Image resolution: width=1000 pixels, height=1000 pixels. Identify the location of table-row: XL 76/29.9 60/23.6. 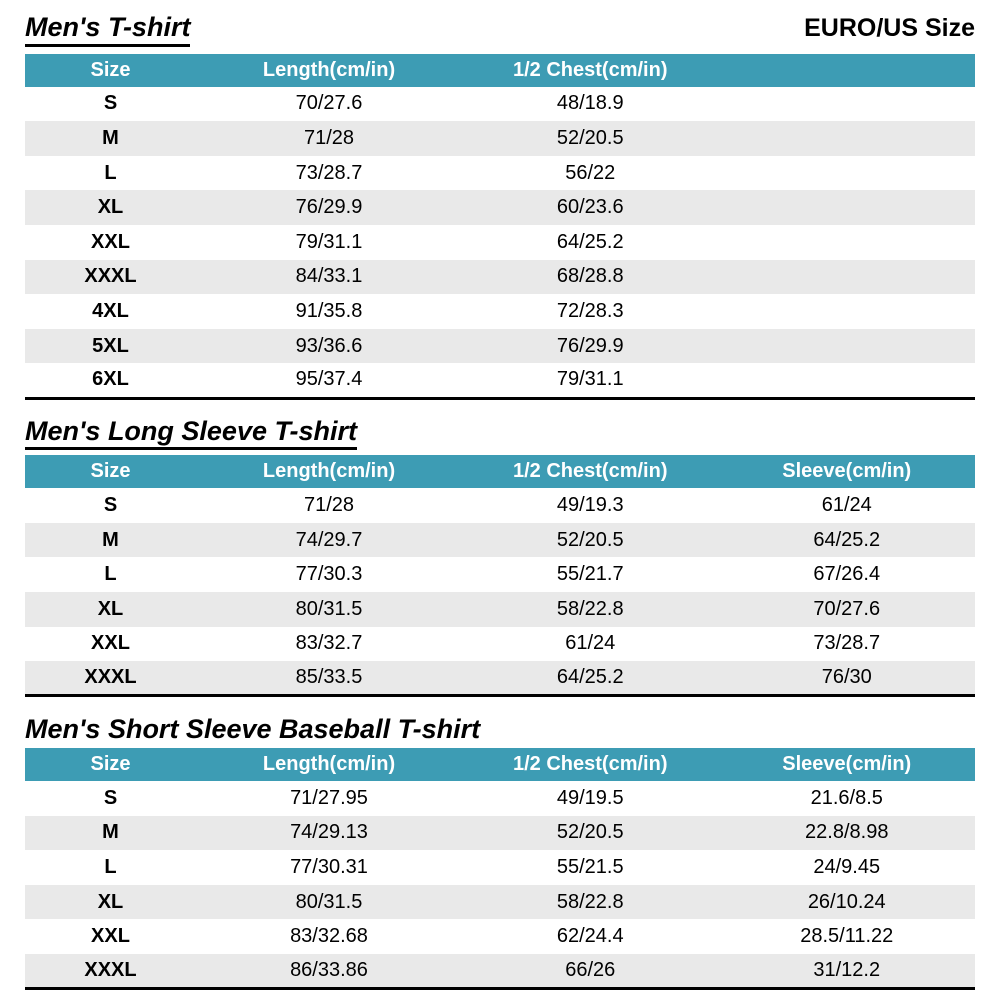
(500, 208).